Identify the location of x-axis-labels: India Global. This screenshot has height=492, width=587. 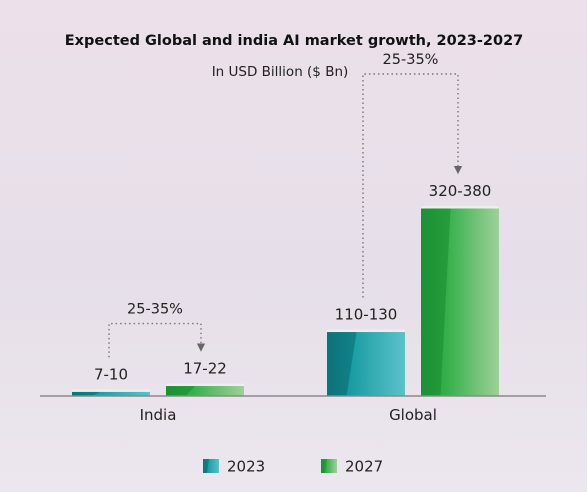
(288, 415).